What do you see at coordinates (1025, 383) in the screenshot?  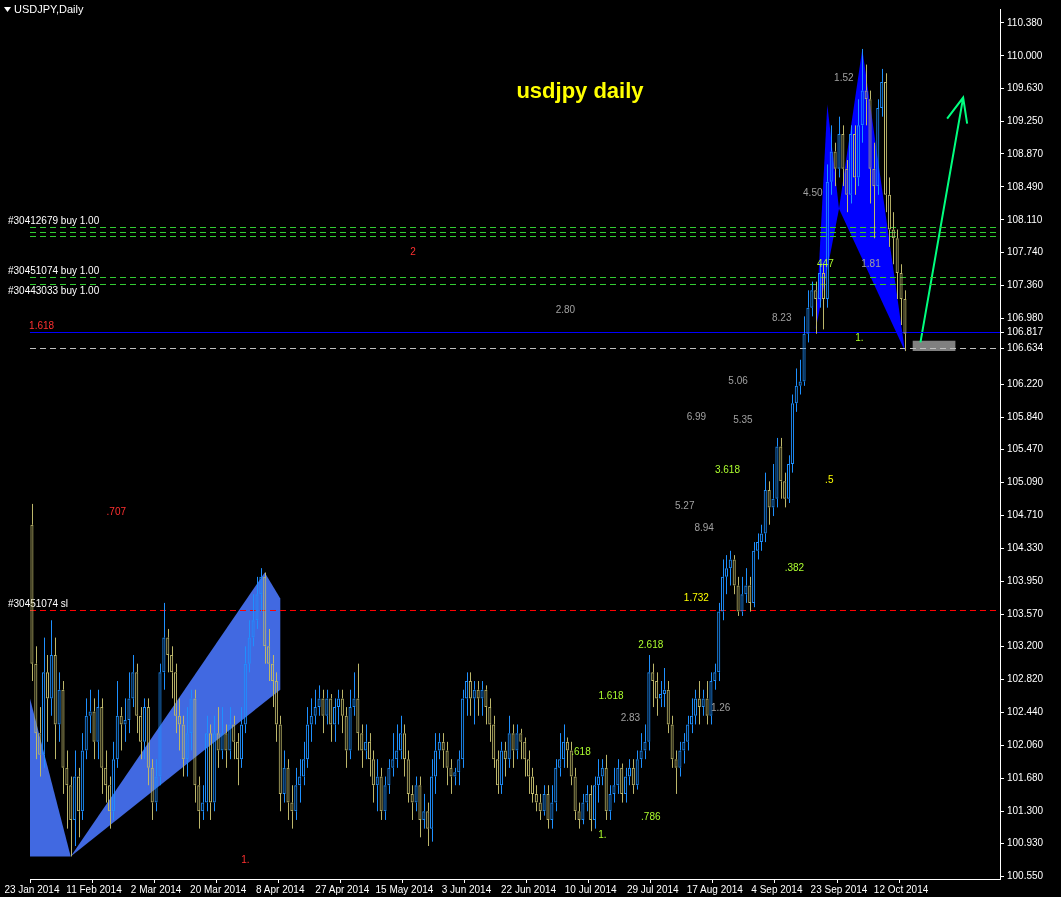 I see `y-tick-label: 106.220` at bounding box center [1025, 383].